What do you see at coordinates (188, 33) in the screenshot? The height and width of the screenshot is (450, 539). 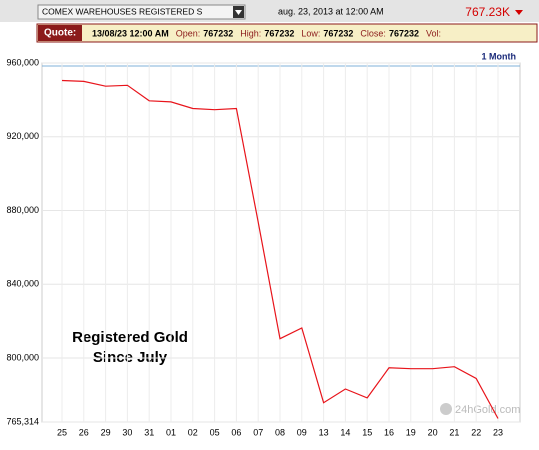 I see `quote-field-label: Open:` at bounding box center [188, 33].